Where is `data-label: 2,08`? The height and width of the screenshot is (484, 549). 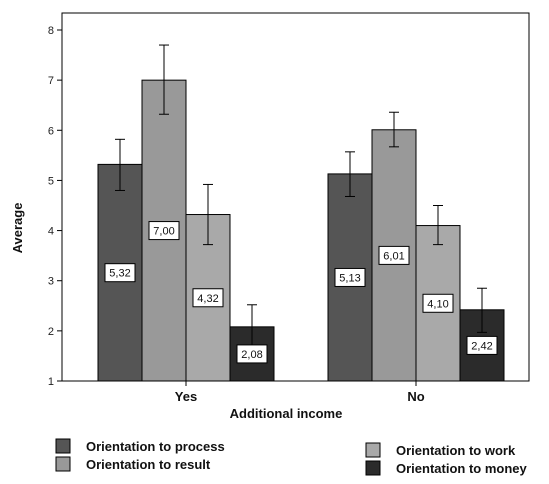
data-label: 2,08 is located at coordinates (251, 355).